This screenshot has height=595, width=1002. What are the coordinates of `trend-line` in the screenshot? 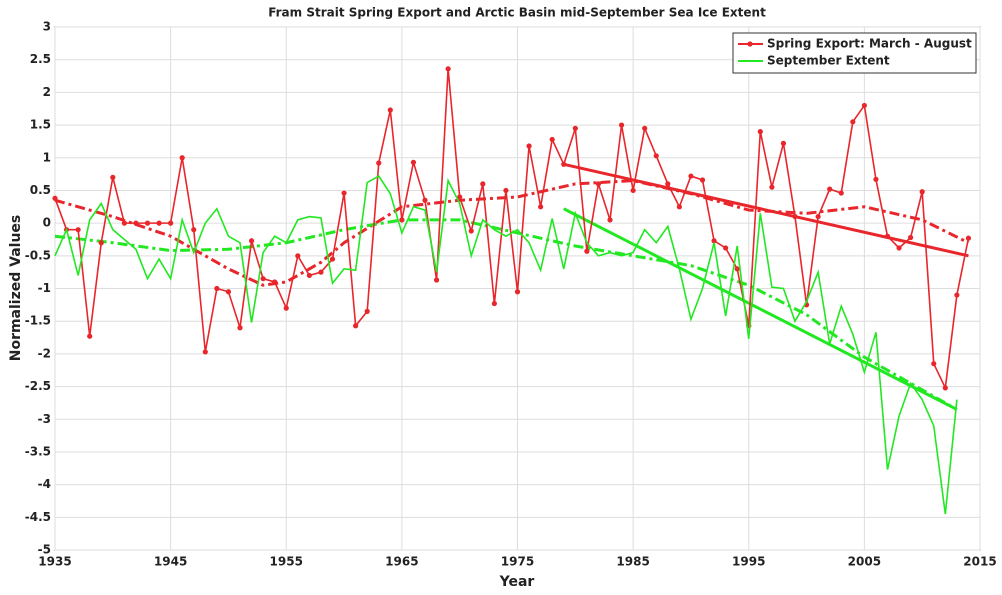 It's located at (760, 309).